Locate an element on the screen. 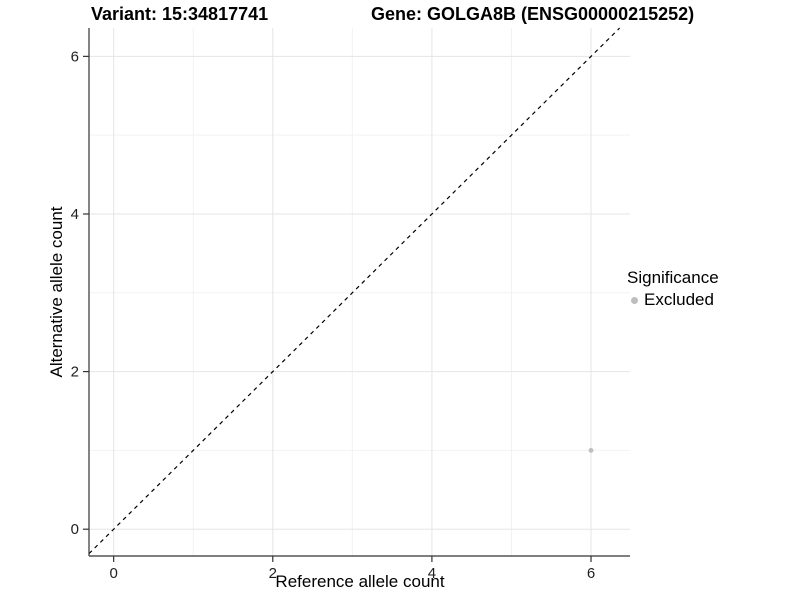 The height and width of the screenshot is (600, 800). legend-item-excluded: Excluded is located at coordinates (673, 300).